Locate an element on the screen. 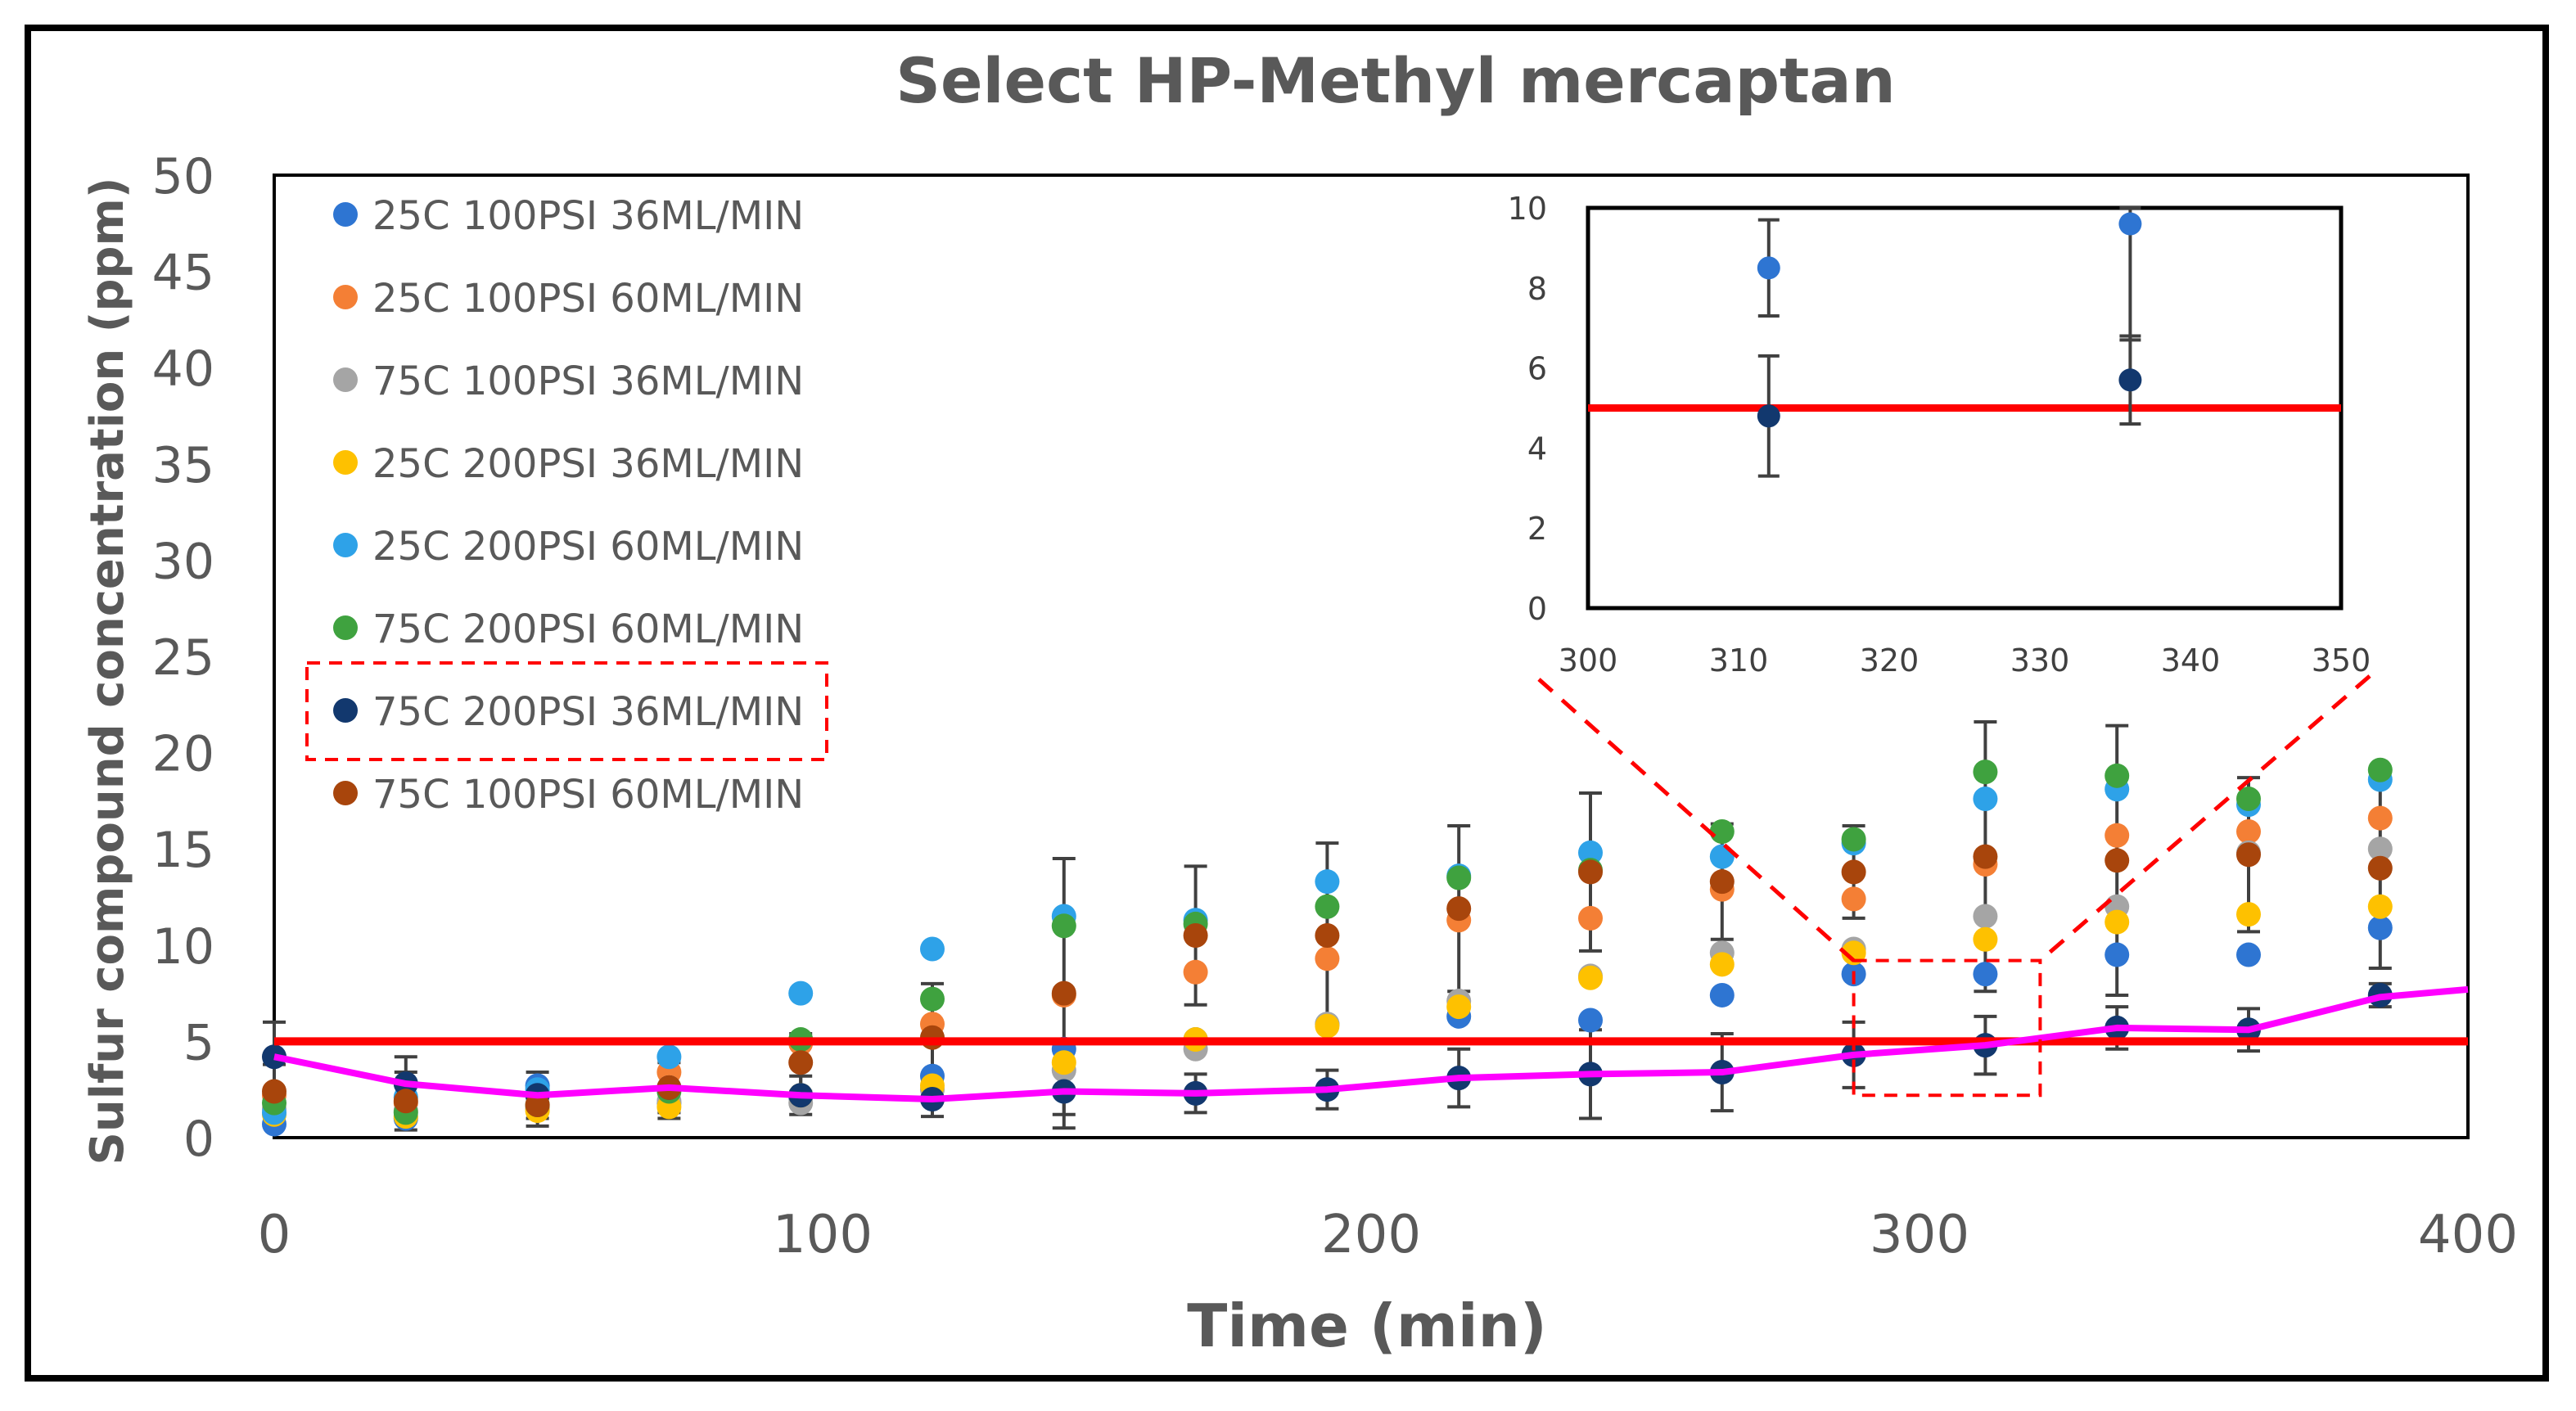 This screenshot has width=2576, height=1411. inset-x-tick-label: 300 is located at coordinates (1588, 660).